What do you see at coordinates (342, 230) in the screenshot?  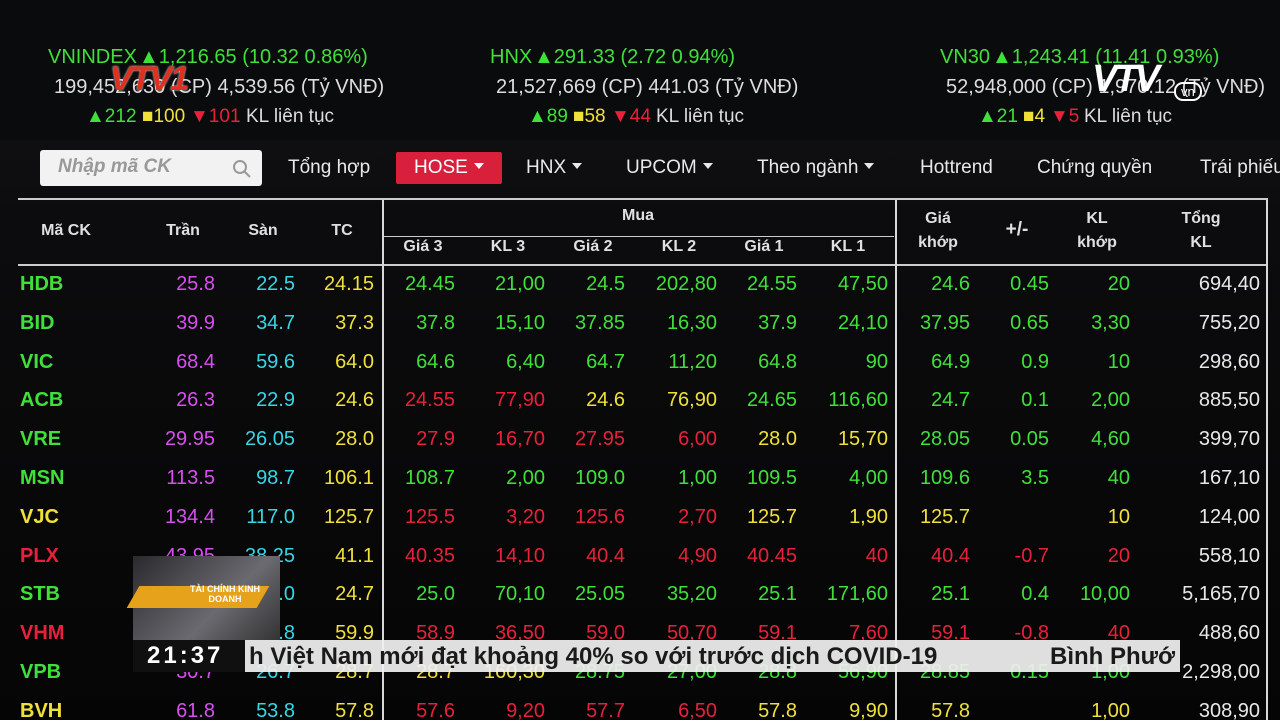 I see `column-header: TC` at bounding box center [342, 230].